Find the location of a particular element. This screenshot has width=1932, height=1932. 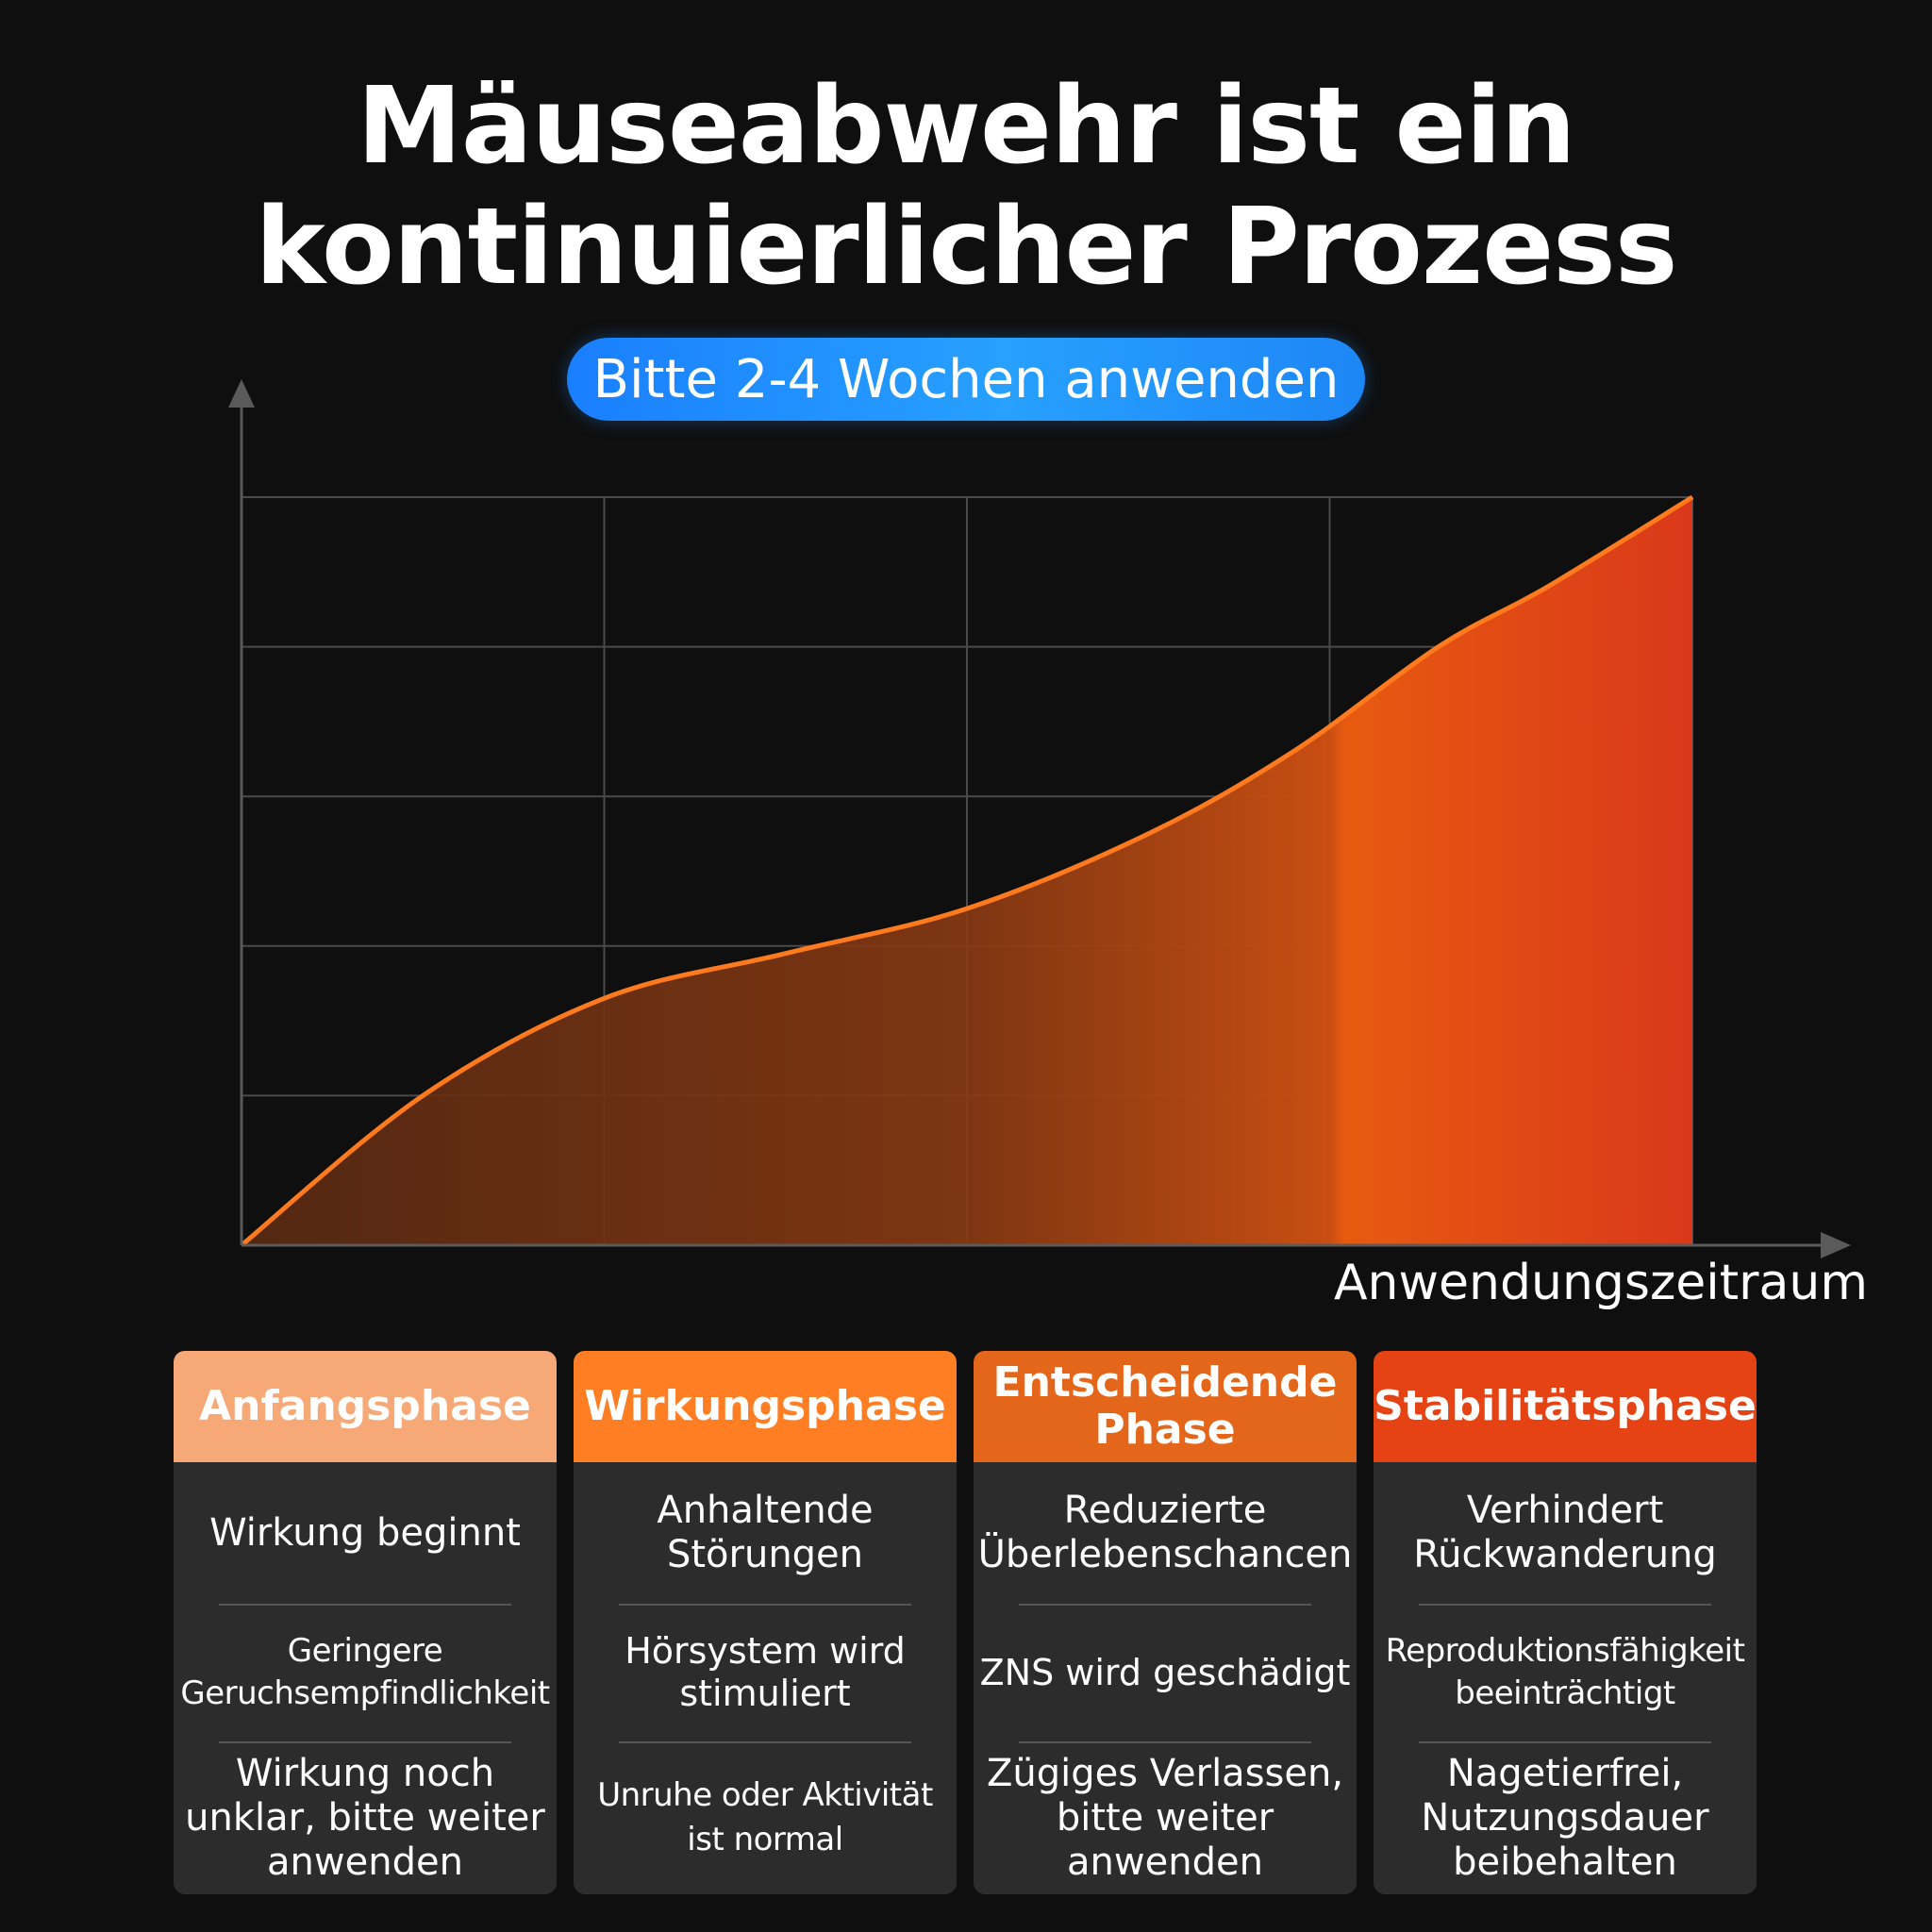

phase-item: Unruhe oder Aktivität ist normal is located at coordinates (765, 1817).